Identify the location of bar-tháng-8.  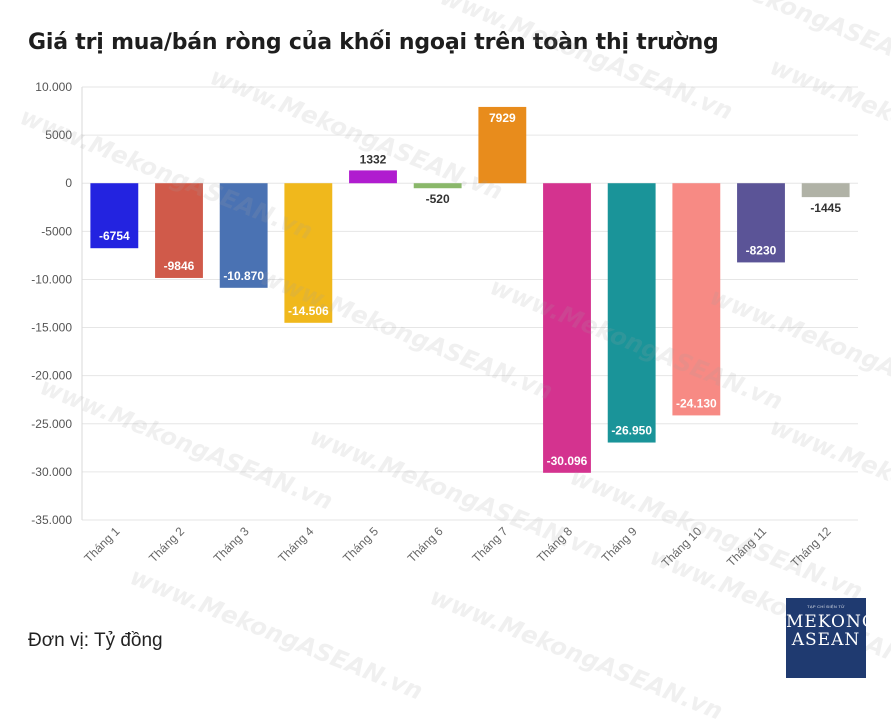
(567, 328).